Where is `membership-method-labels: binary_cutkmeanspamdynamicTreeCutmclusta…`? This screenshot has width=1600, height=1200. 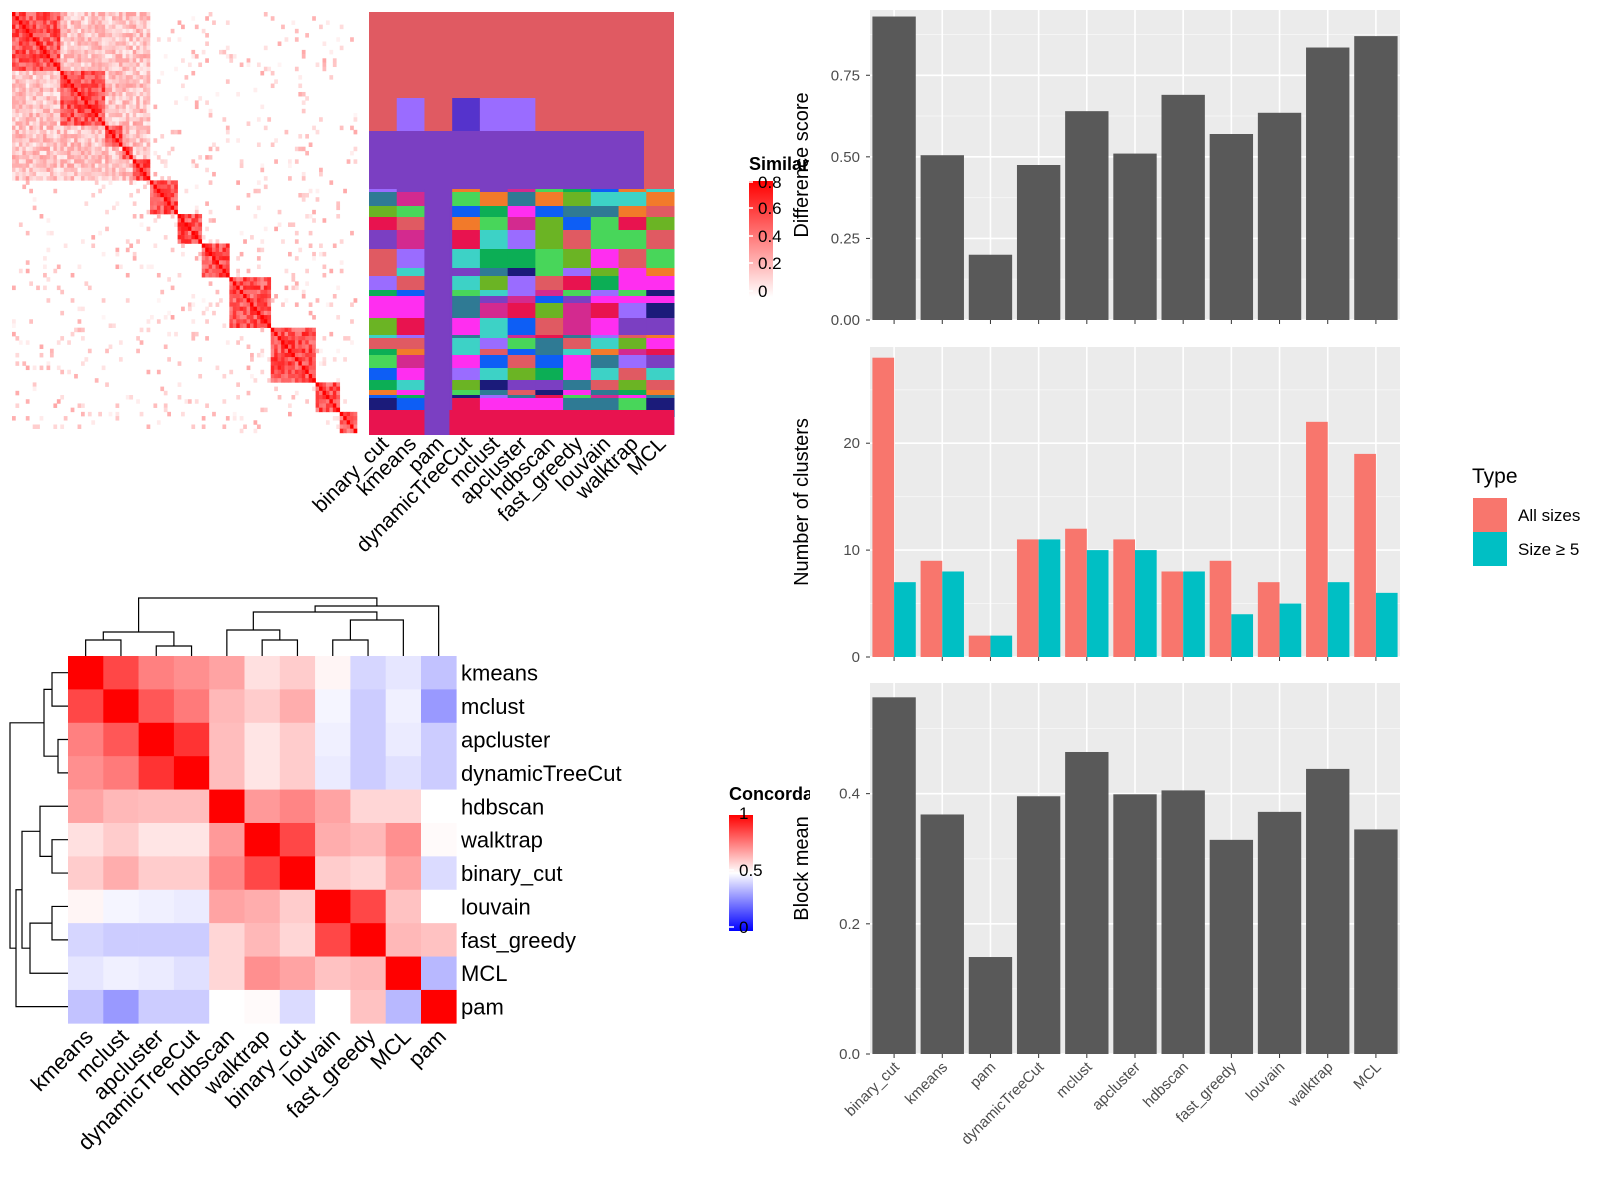 membership-method-labels: binary_cutkmeanspamdynamicTreeCutmclusta… is located at coordinates (490, 494).